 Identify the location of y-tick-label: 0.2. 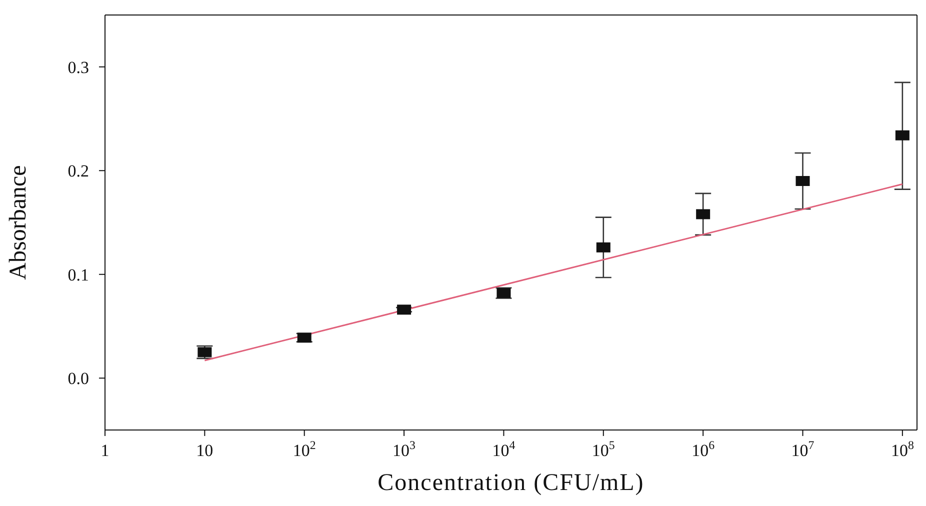
(78, 171).